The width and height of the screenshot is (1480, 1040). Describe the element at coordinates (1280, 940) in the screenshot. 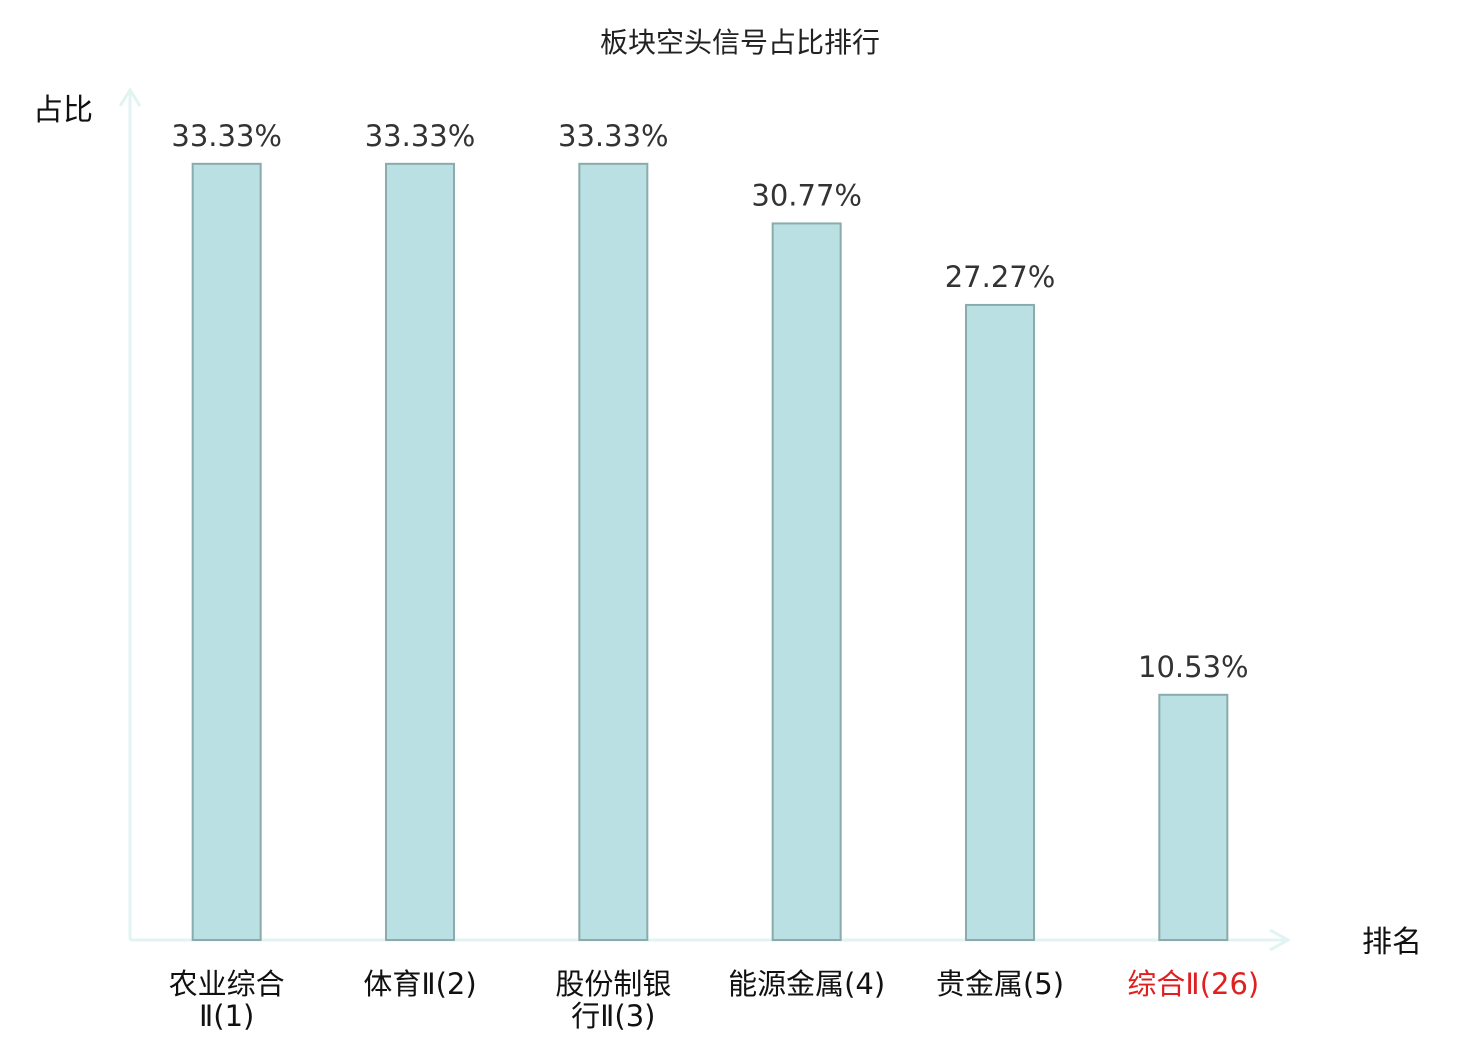

I see `x-axis-arrow` at that location.